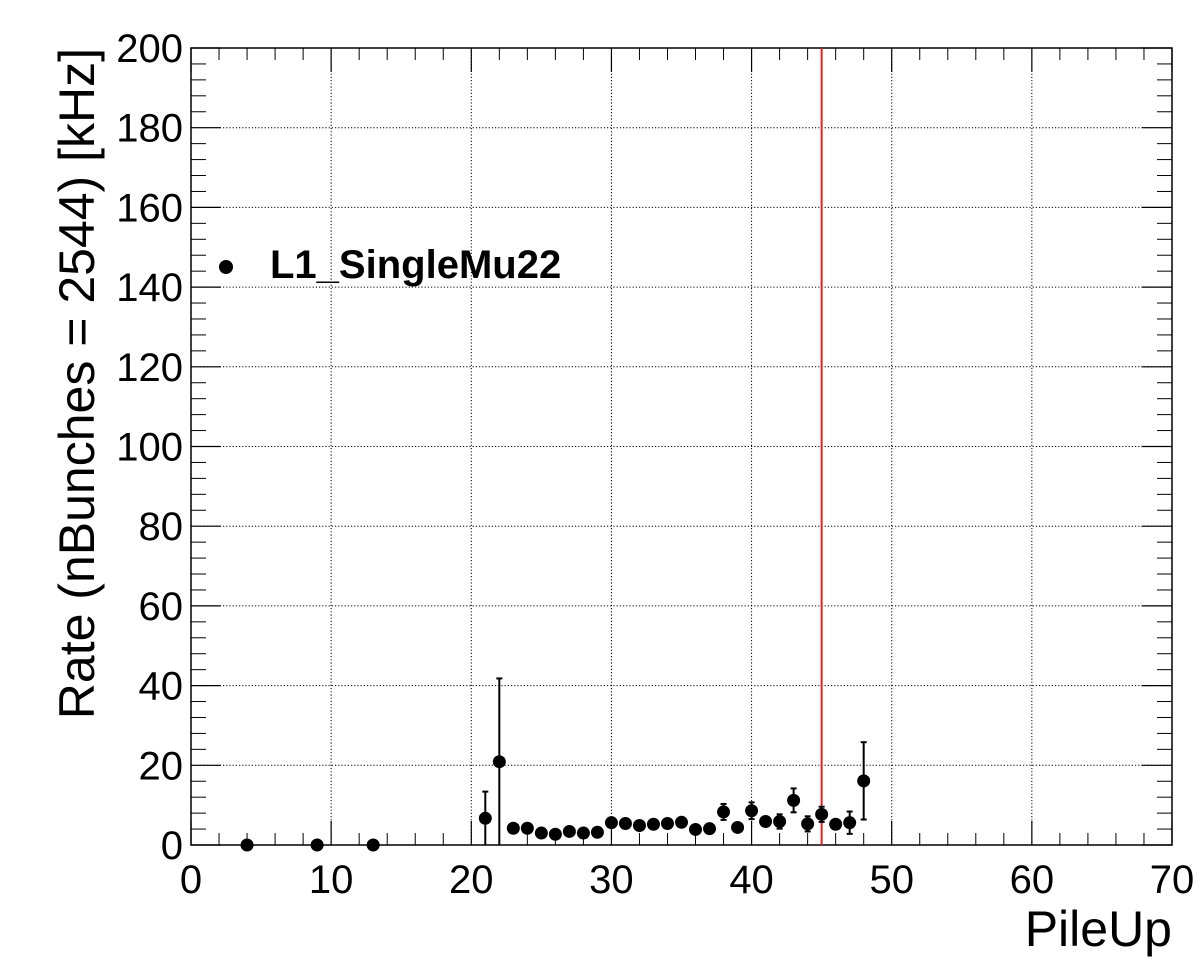 The image size is (1196, 972). Describe the element at coordinates (149, 288) in the screenshot. I see `y-tick-label: 140` at that location.